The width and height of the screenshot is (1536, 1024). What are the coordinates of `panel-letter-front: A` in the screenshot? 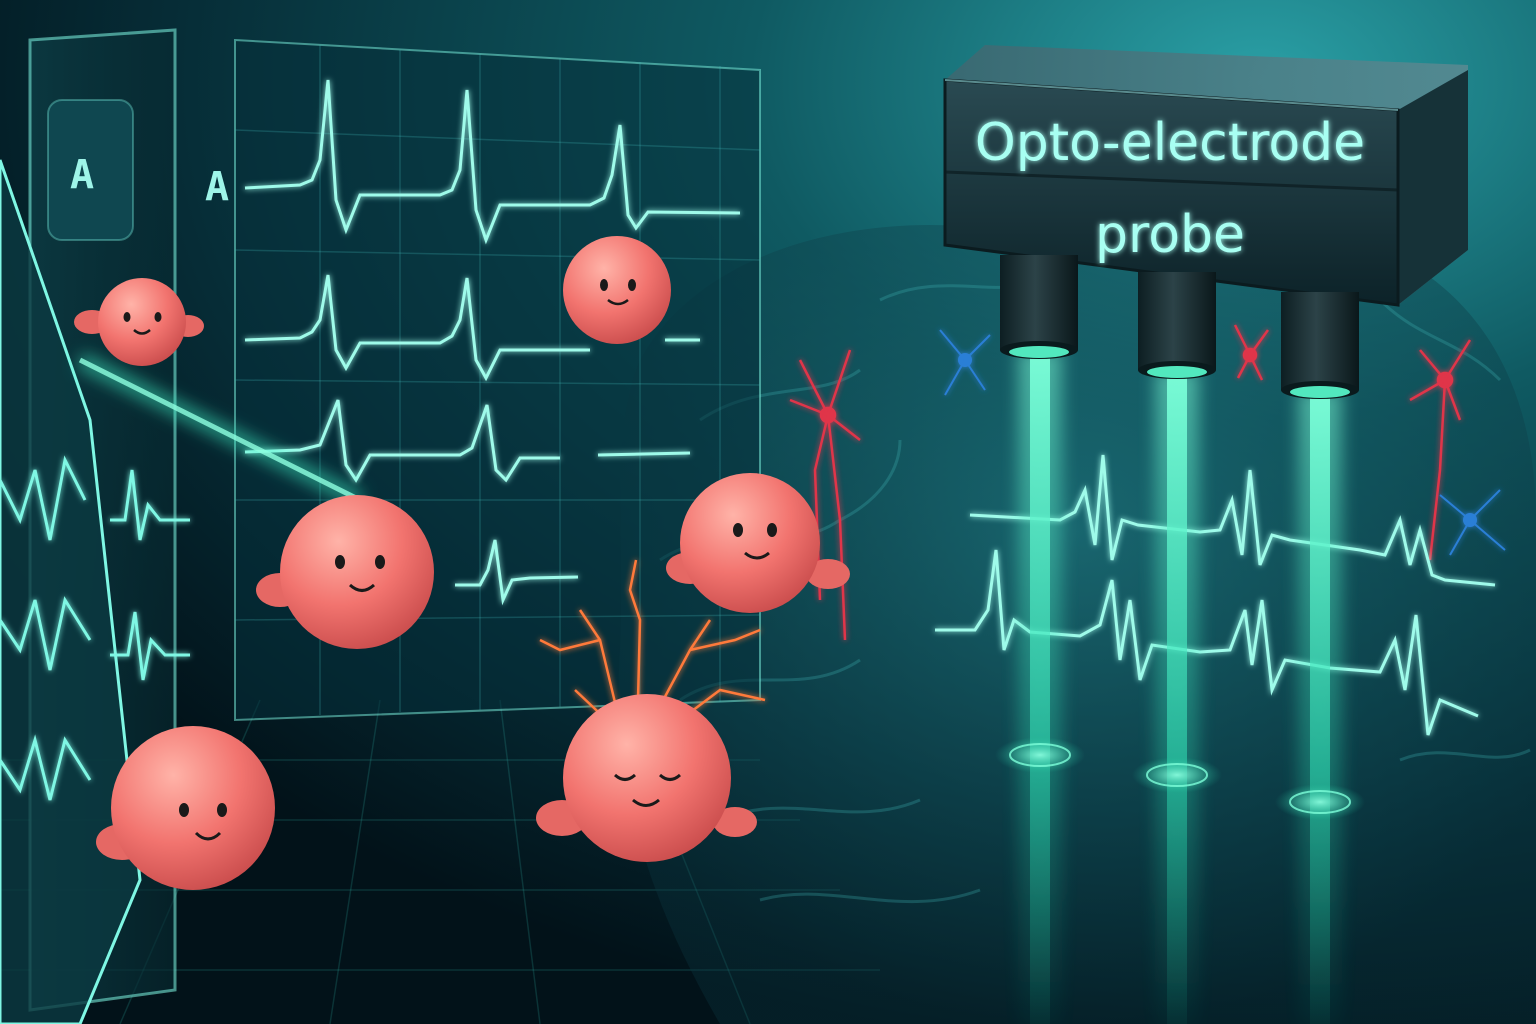 It's located at (217, 187).